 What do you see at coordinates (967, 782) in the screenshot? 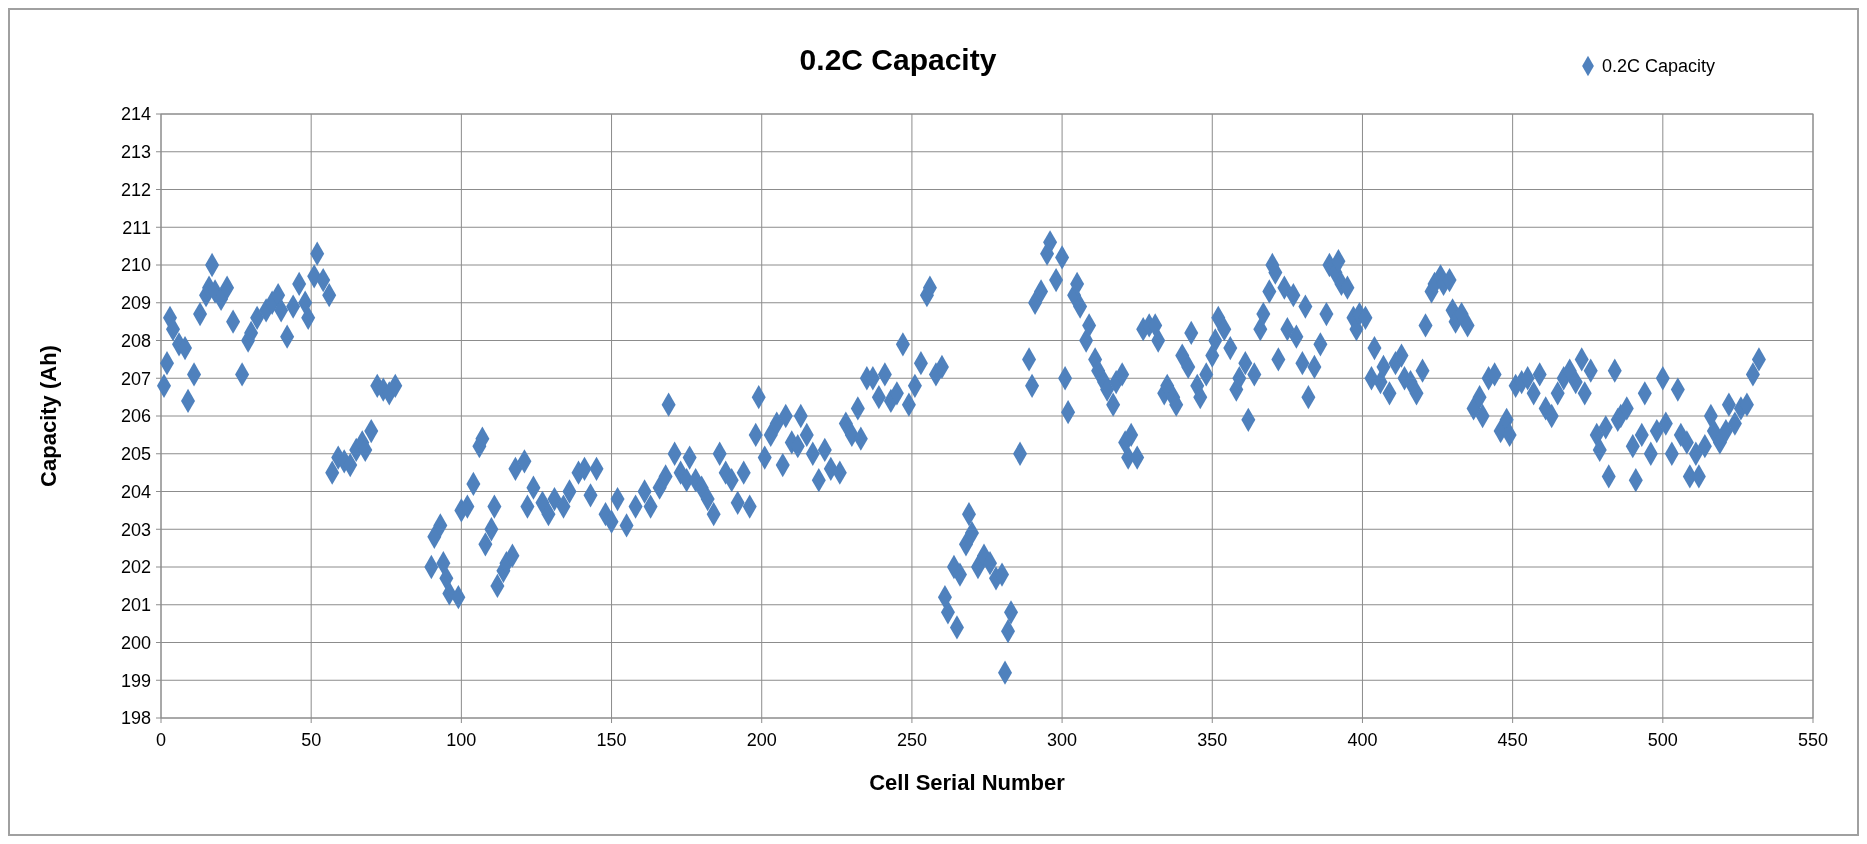
I see `x-axis-title: Cell Serial Number` at bounding box center [967, 782].